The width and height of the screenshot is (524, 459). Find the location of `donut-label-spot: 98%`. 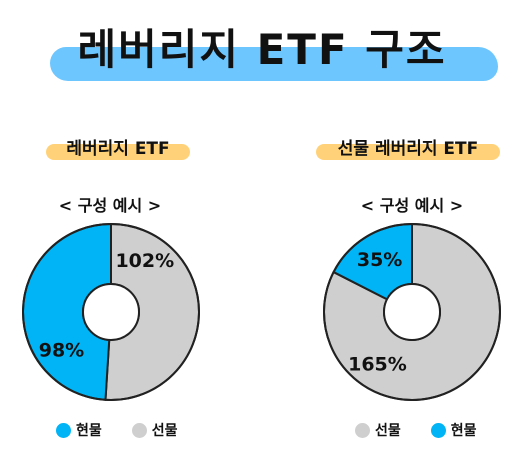

donut-label-spot: 98% is located at coordinates (61, 350).